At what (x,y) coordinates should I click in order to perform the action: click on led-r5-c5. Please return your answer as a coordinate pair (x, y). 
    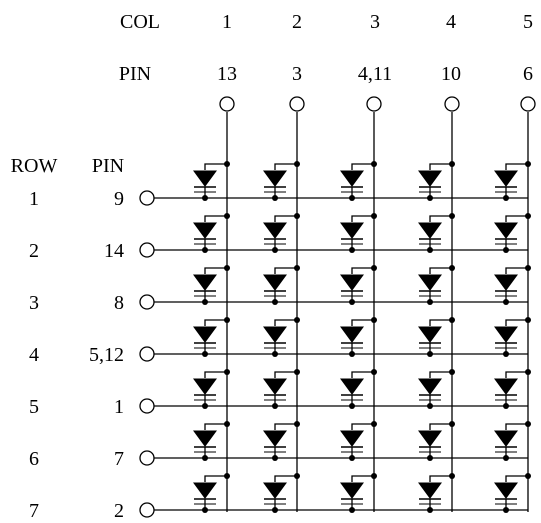
    Looking at the image, I should click on (513, 389).